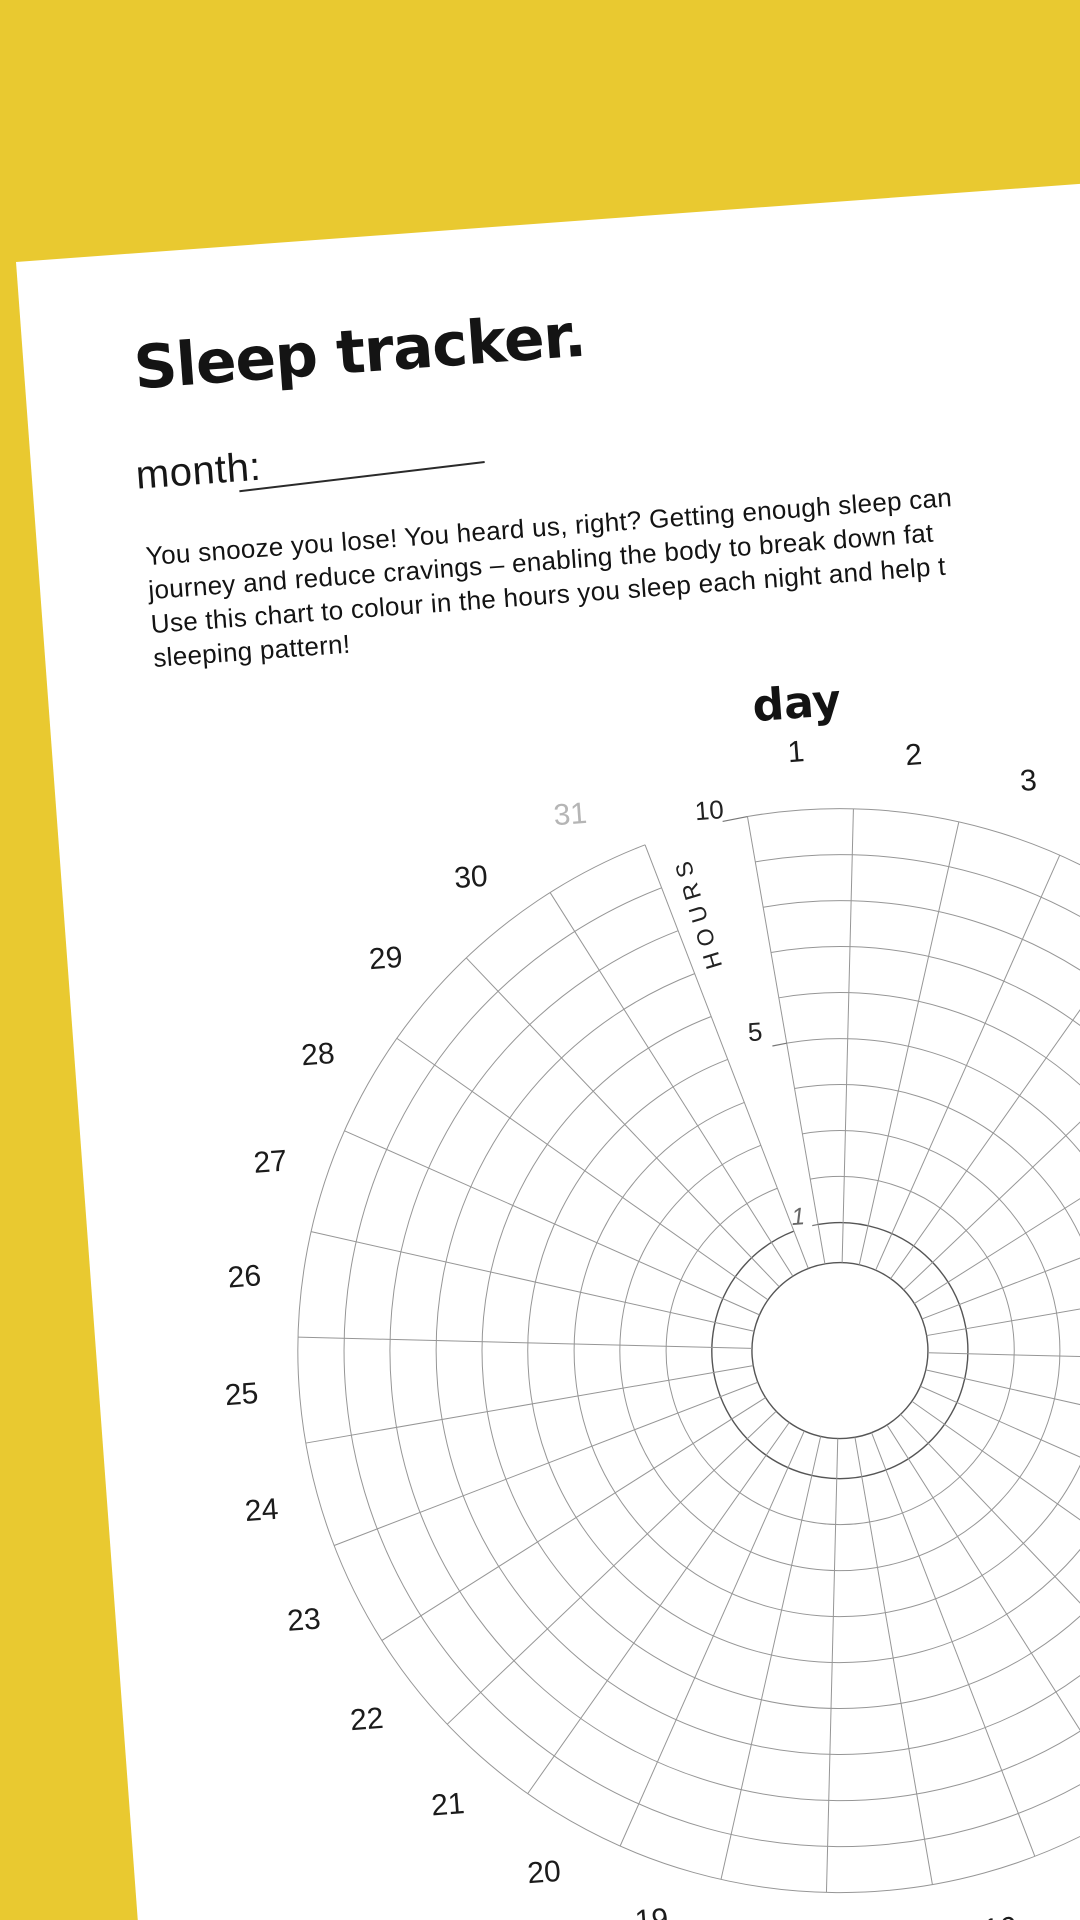 The width and height of the screenshot is (1080, 1920). I want to click on hour-tick-label: 10, so click(709, 810).